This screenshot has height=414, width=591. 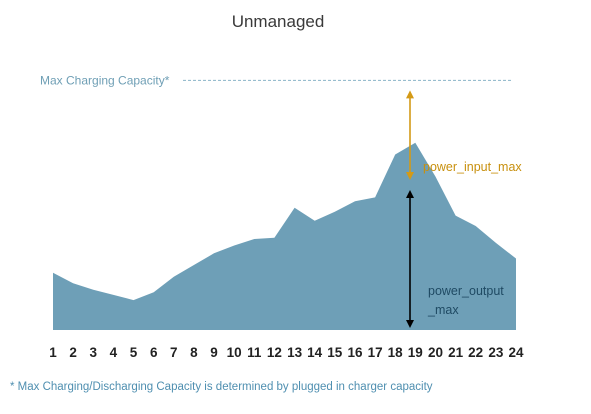 What do you see at coordinates (94, 352) in the screenshot?
I see `x-tick-label: 3` at bounding box center [94, 352].